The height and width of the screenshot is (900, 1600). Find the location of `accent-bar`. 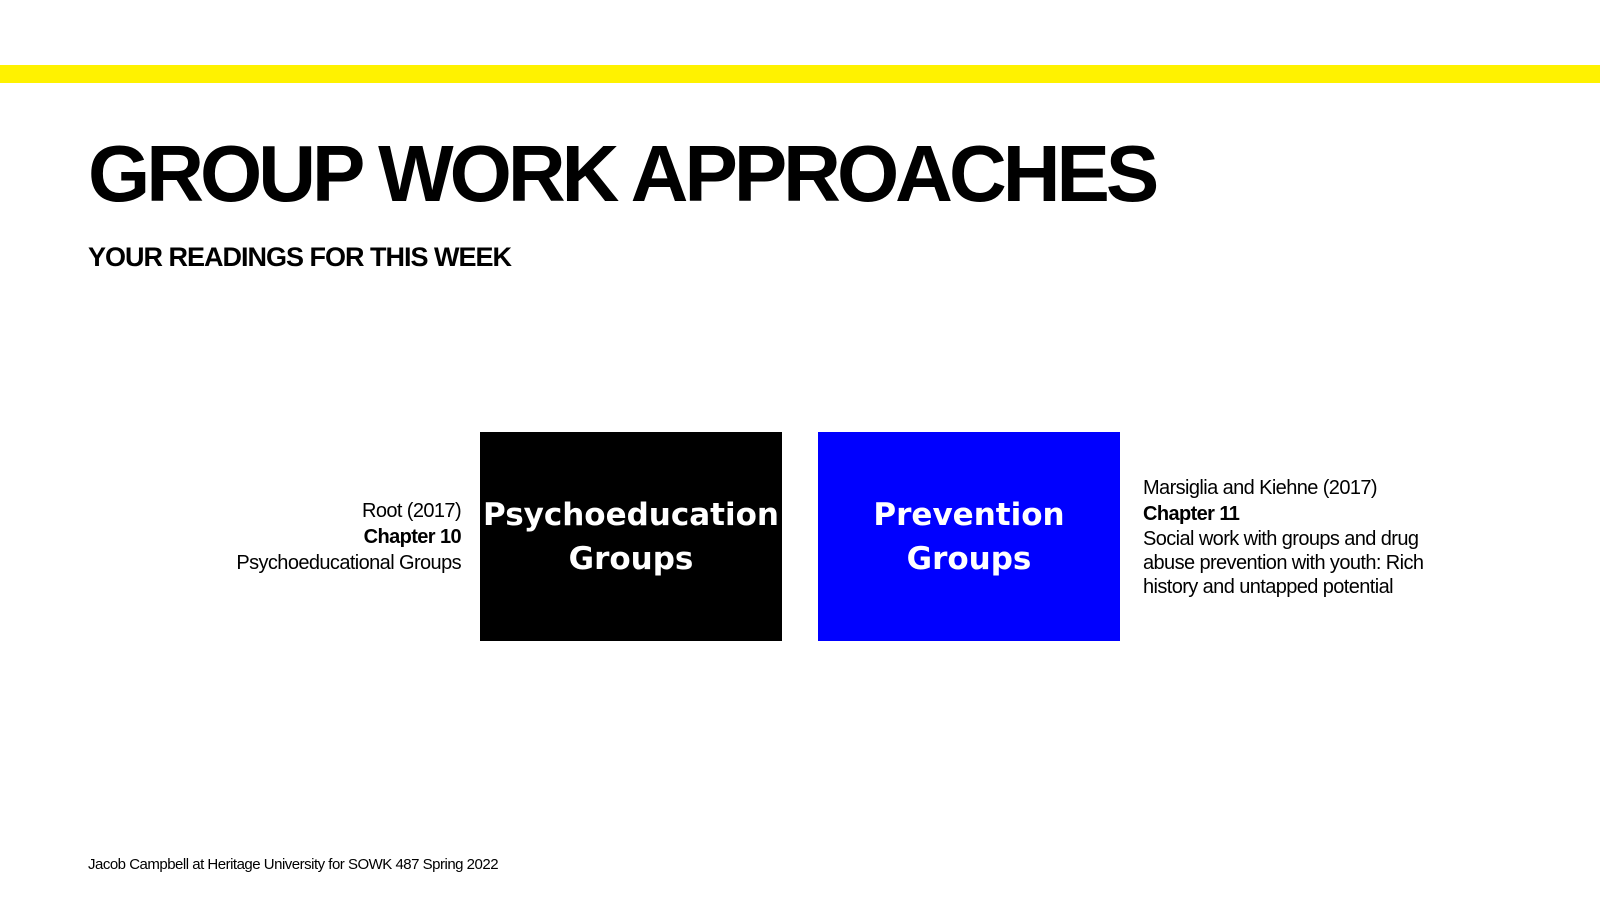

accent-bar is located at coordinates (800, 74).